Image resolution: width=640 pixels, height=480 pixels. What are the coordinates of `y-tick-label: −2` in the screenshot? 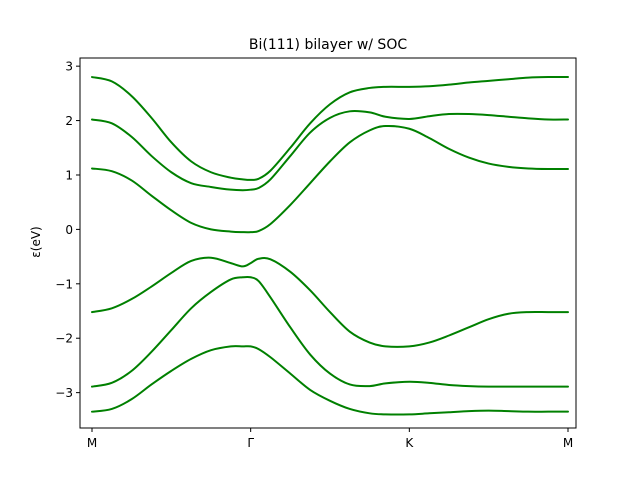 It's located at (64, 339).